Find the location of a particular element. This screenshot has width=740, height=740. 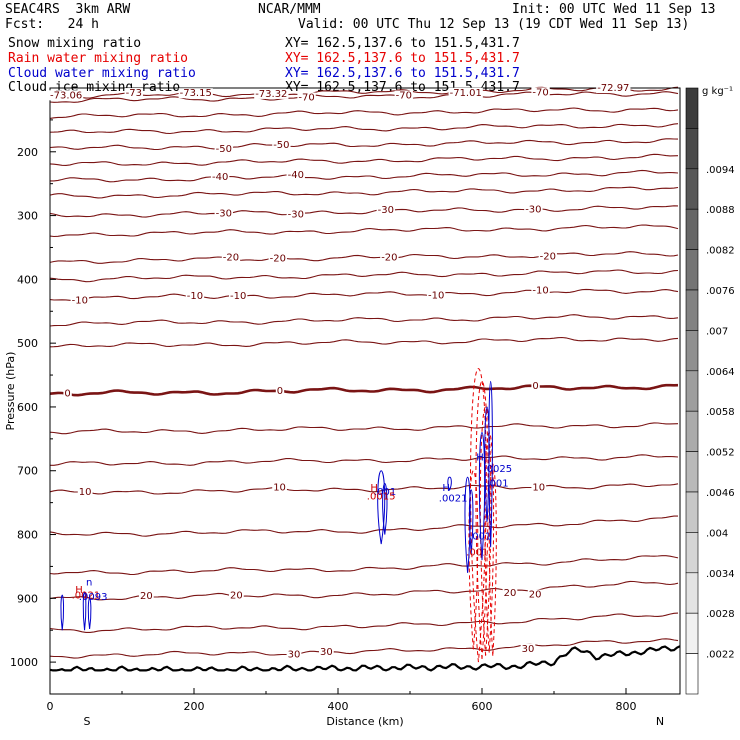

x-tick-label: 0 is located at coordinates (50, 706).